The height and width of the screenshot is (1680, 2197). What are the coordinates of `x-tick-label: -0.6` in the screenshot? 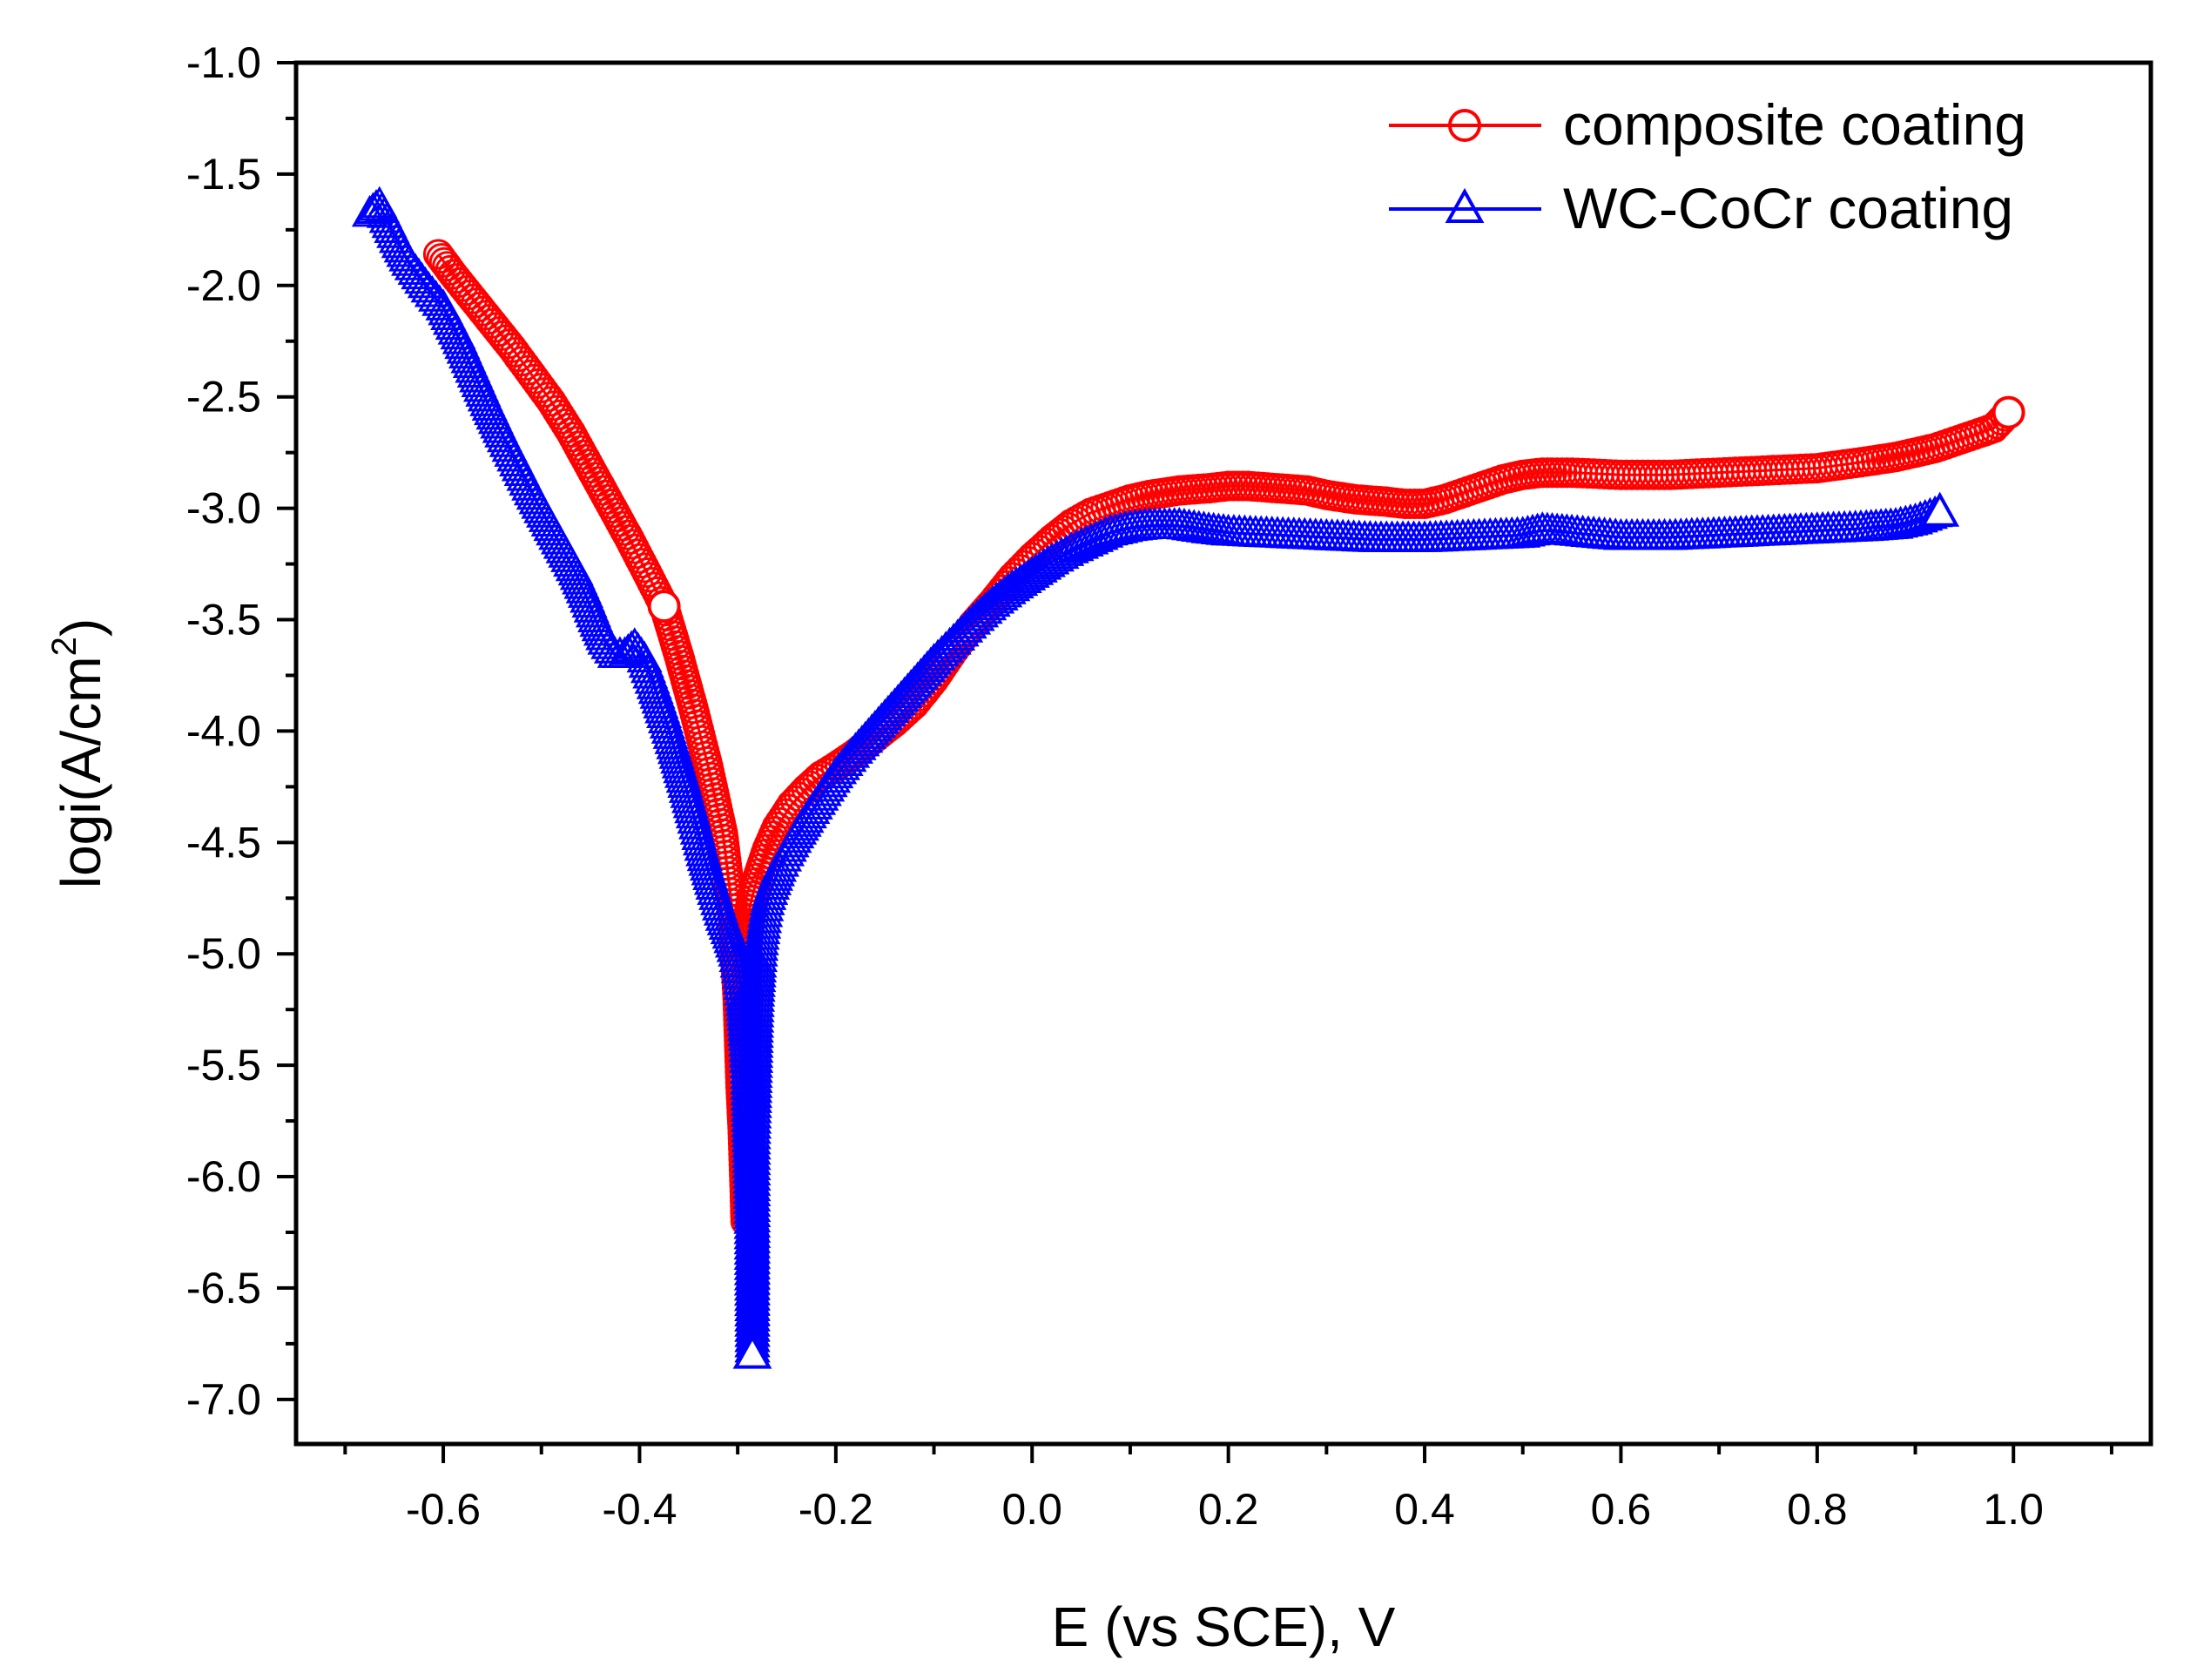 It's located at (443, 1509).